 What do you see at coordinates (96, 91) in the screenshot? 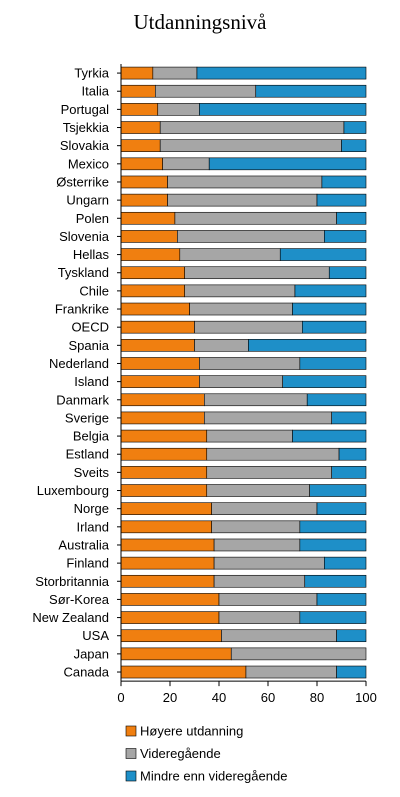
I see `category-label: Italia` at bounding box center [96, 91].